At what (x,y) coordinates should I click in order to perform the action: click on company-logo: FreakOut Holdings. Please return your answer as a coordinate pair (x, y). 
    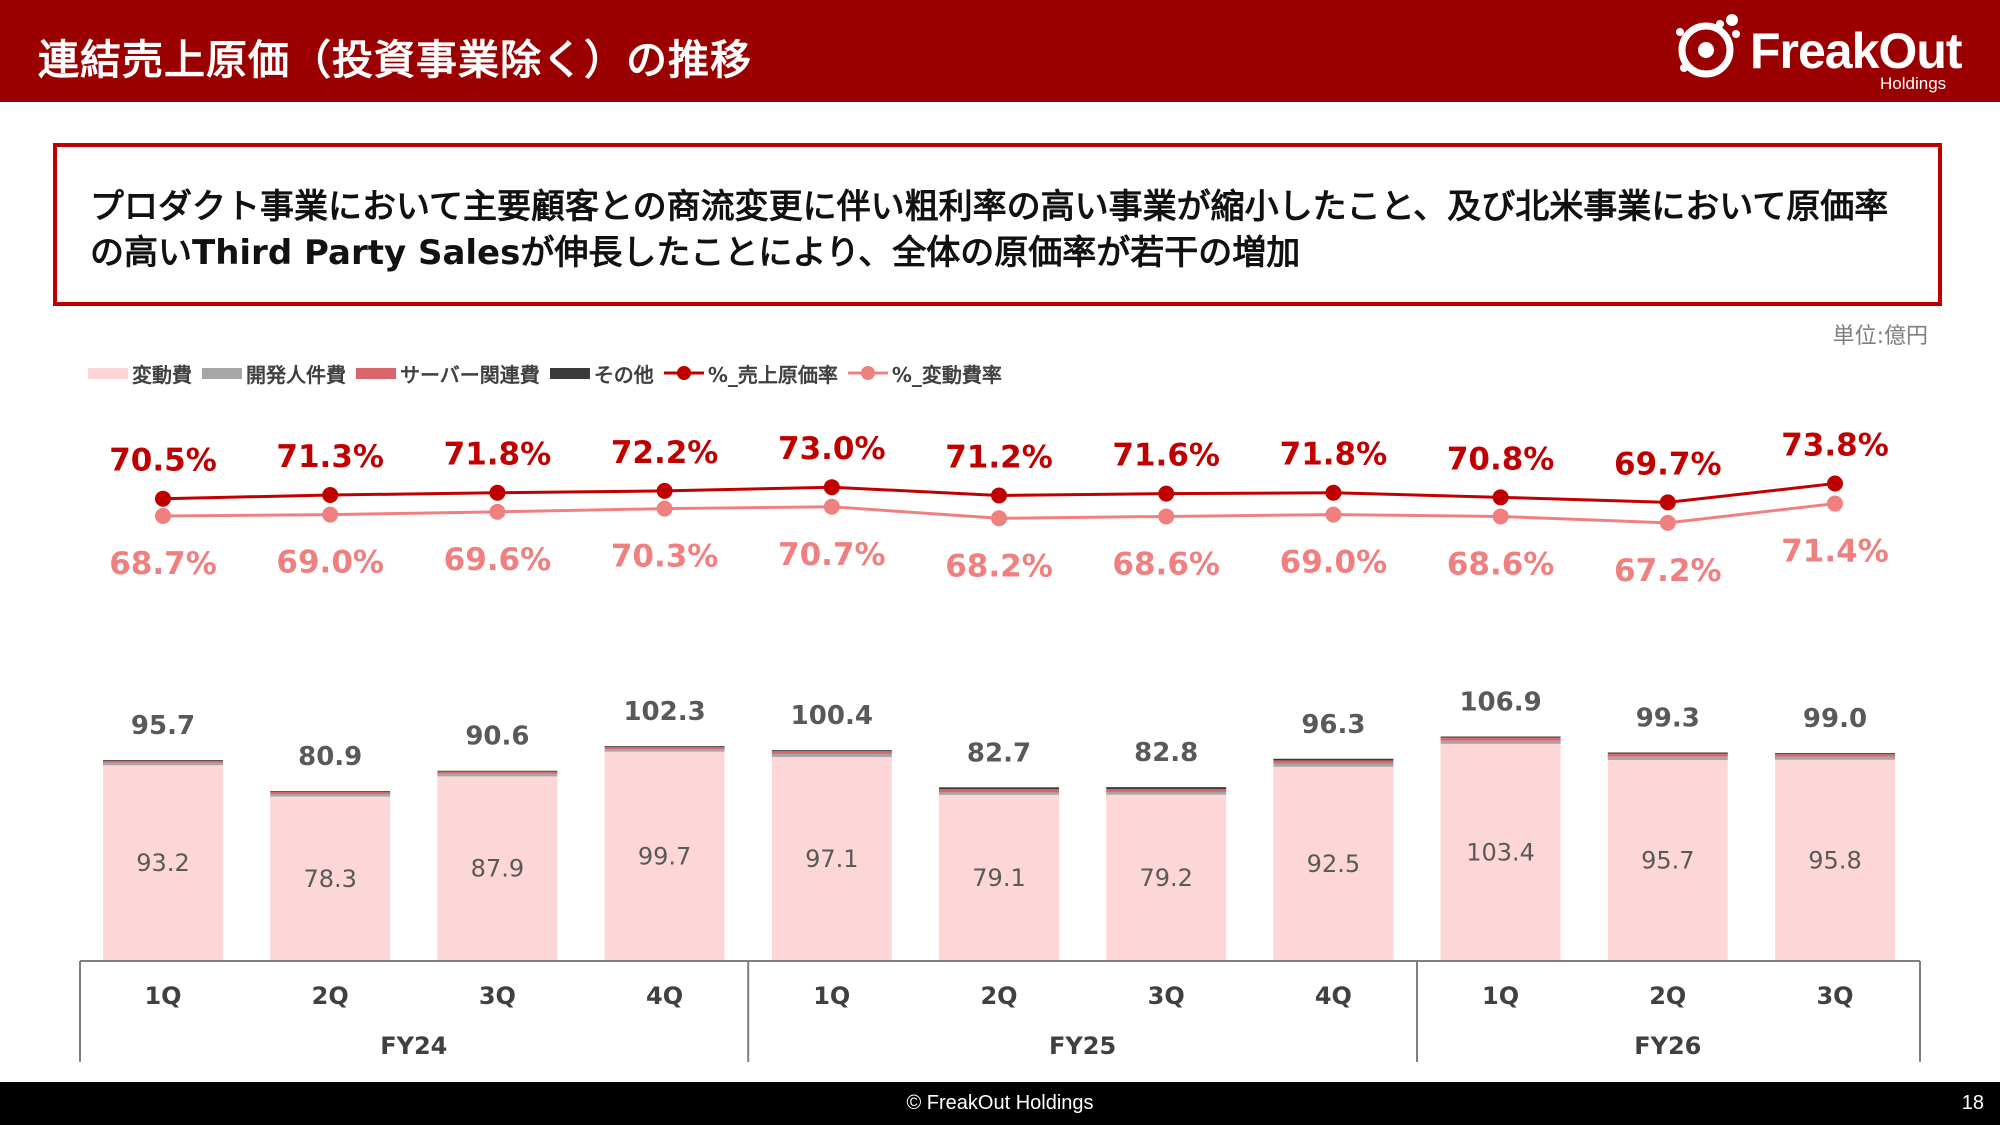
    Looking at the image, I should click on (1820, 52).